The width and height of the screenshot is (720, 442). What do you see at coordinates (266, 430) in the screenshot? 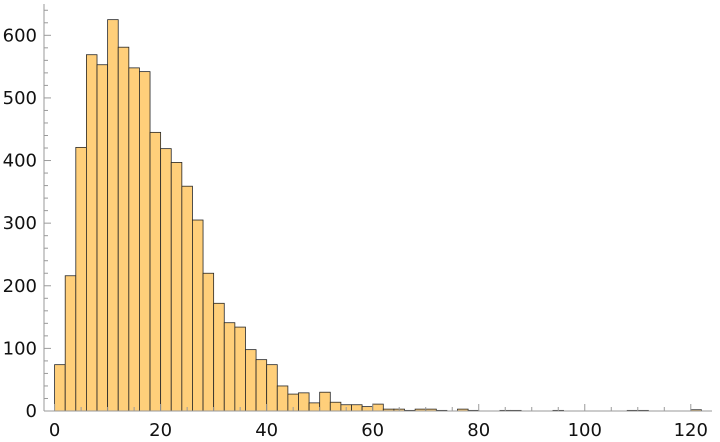
I see `x-tick-label: 40` at bounding box center [266, 430].